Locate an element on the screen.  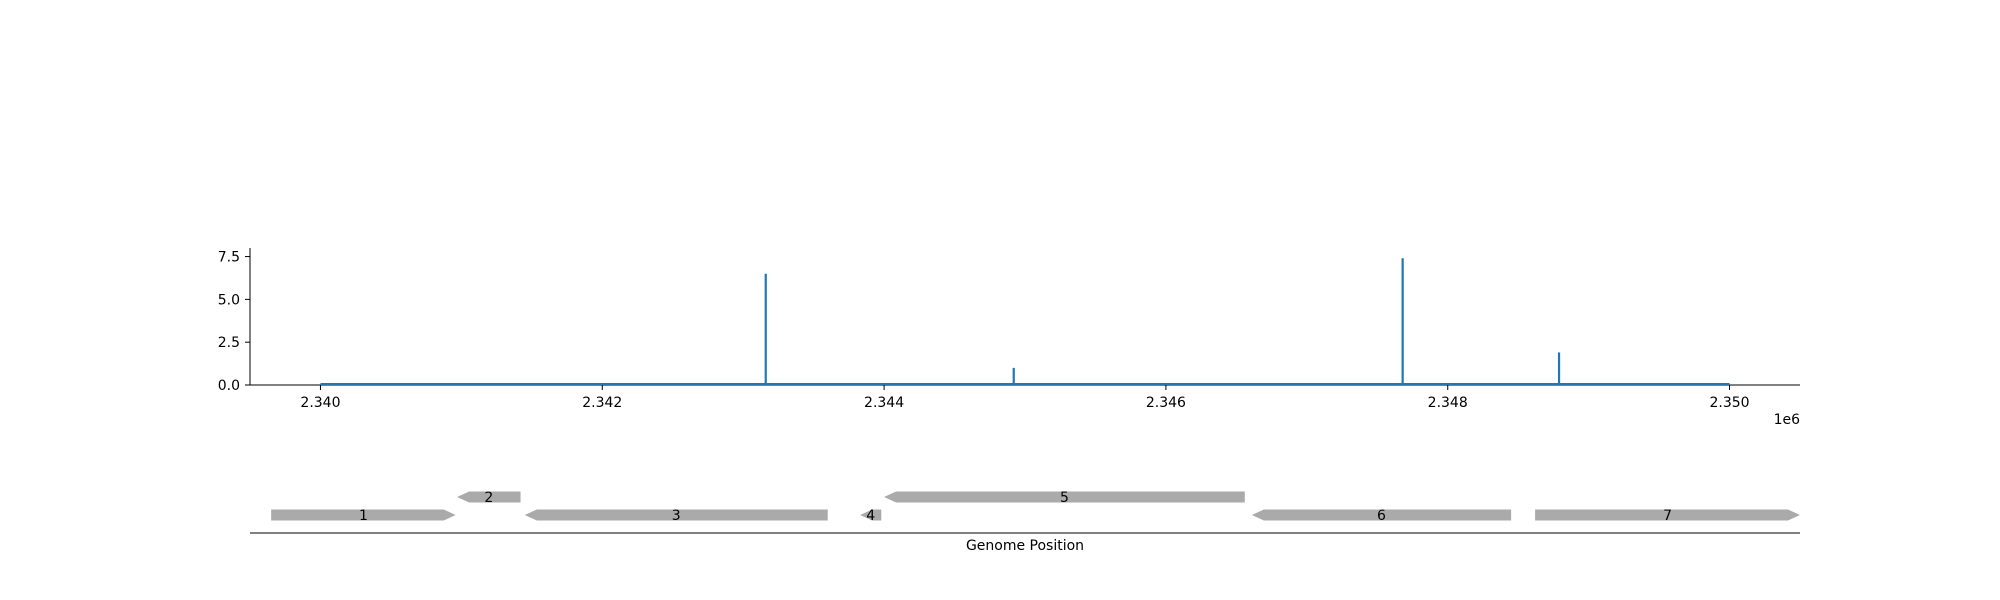
x-tick-label: 2.350 is located at coordinates (1729, 403).